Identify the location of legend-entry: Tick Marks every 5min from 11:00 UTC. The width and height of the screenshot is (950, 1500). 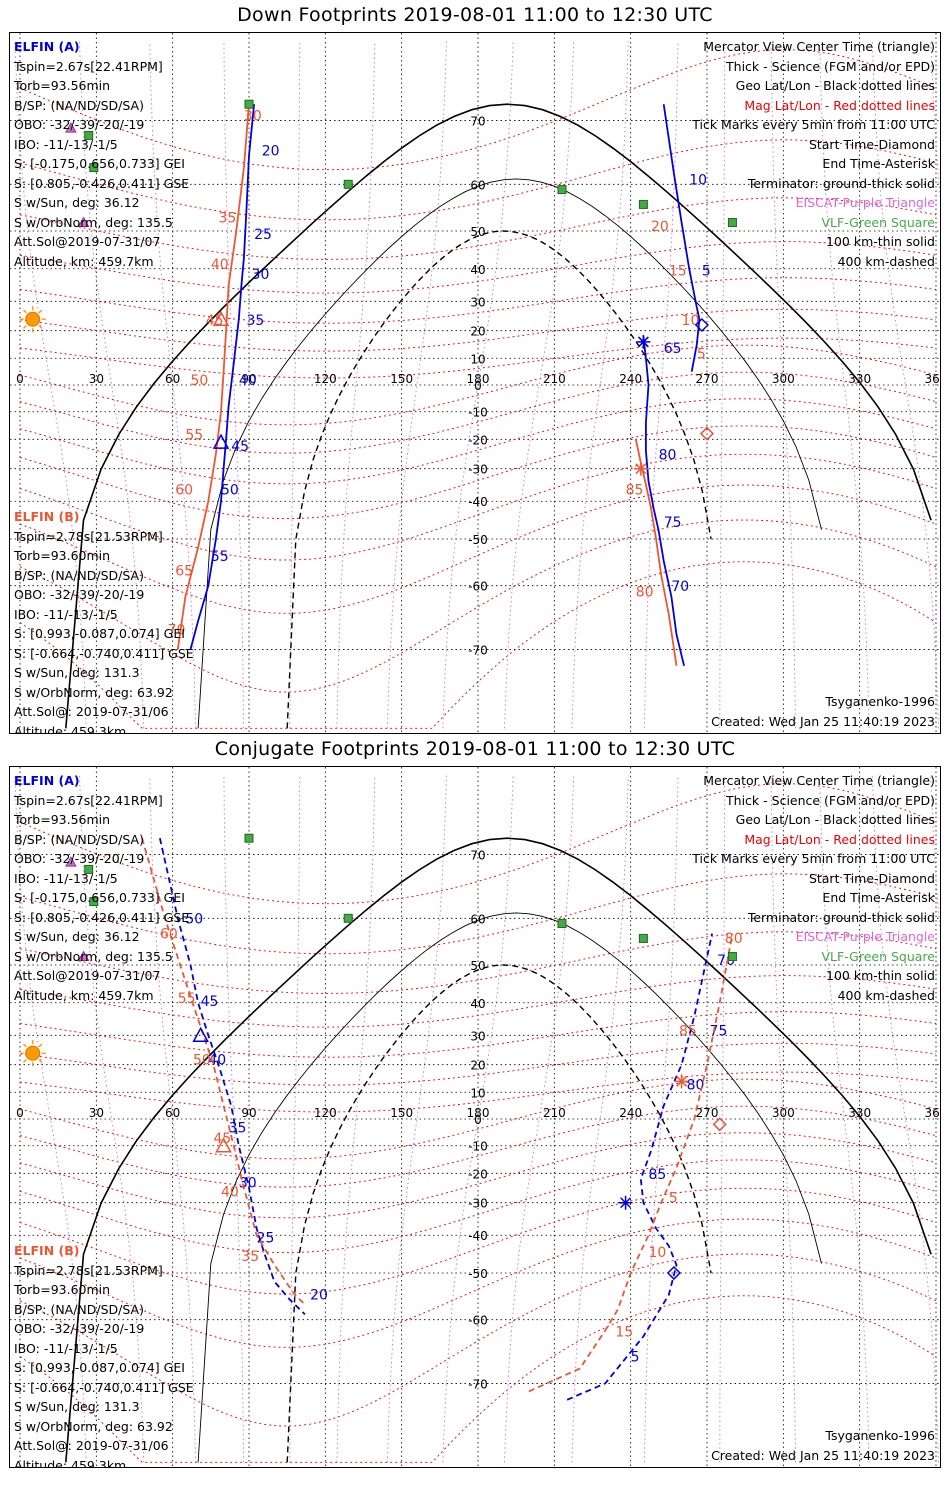
(813, 858).